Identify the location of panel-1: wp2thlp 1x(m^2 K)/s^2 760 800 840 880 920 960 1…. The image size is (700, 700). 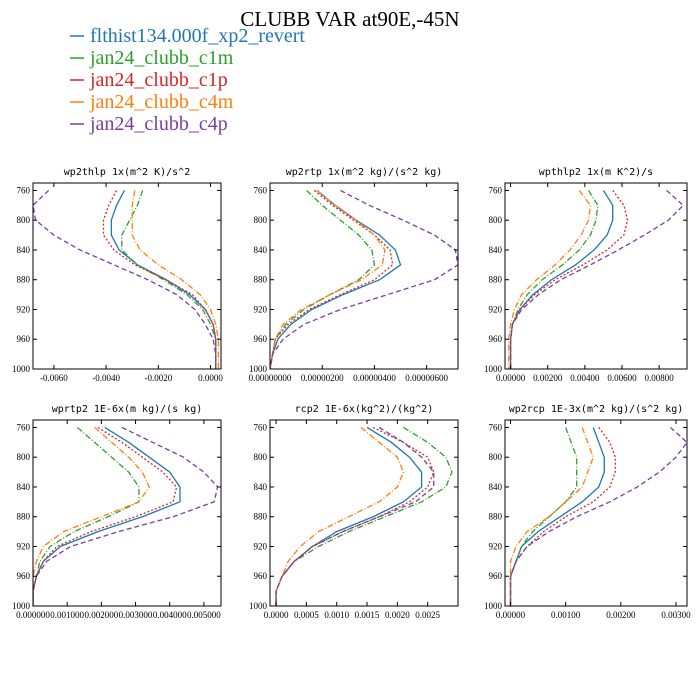
(117, 275).